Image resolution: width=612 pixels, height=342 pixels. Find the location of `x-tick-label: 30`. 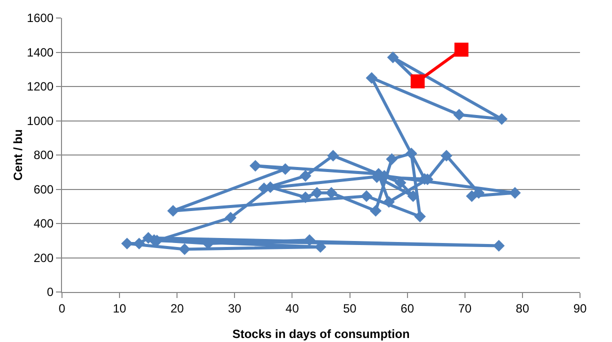

x-tick-label: 30 is located at coordinates (235, 308).